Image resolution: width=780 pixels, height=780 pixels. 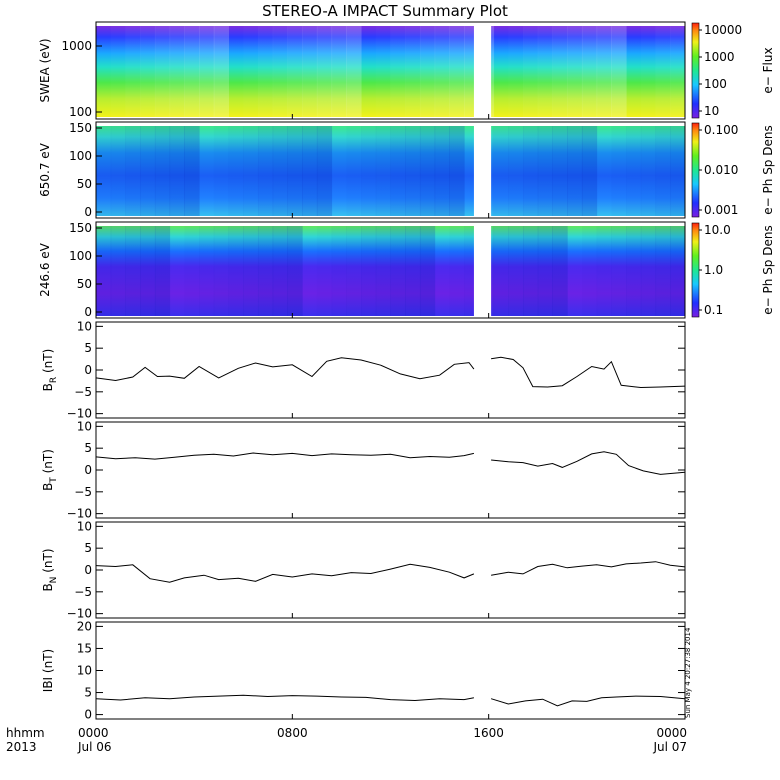 I want to click on colorbar-tick-label: 10.0, so click(x=717, y=230).